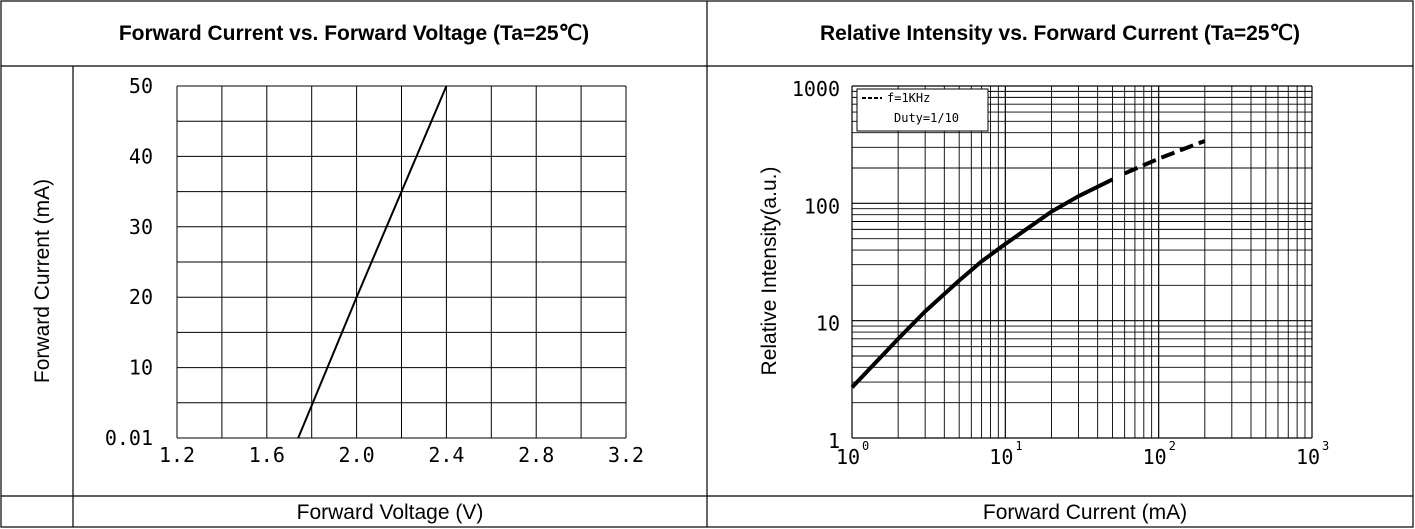 The height and width of the screenshot is (529, 1415). What do you see at coordinates (141, 156) in the screenshot?
I see `y-tick-label: 40` at bounding box center [141, 156].